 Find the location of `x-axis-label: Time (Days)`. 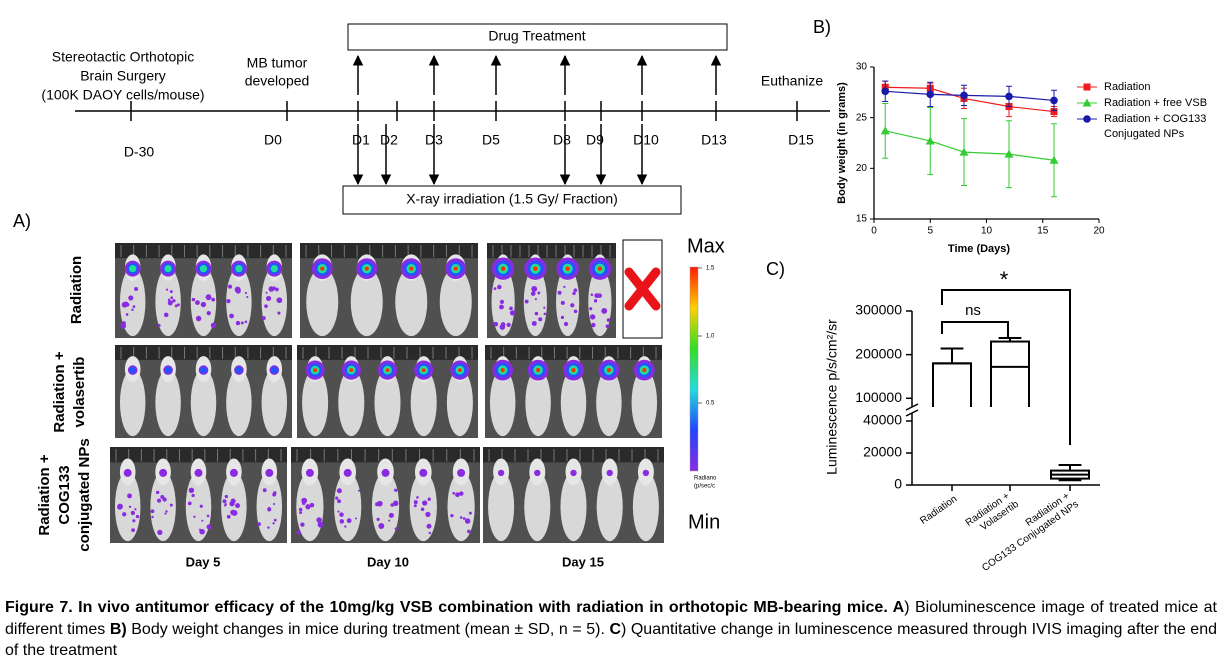

x-axis-label: Time (Days) is located at coordinates (979, 249).